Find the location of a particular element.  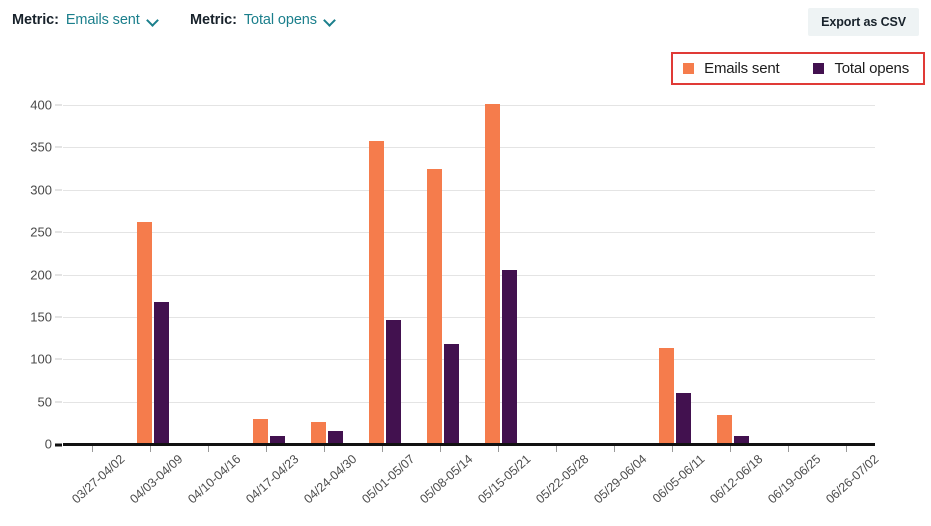

y-axis-tick-label: 200 is located at coordinates (41, 274).